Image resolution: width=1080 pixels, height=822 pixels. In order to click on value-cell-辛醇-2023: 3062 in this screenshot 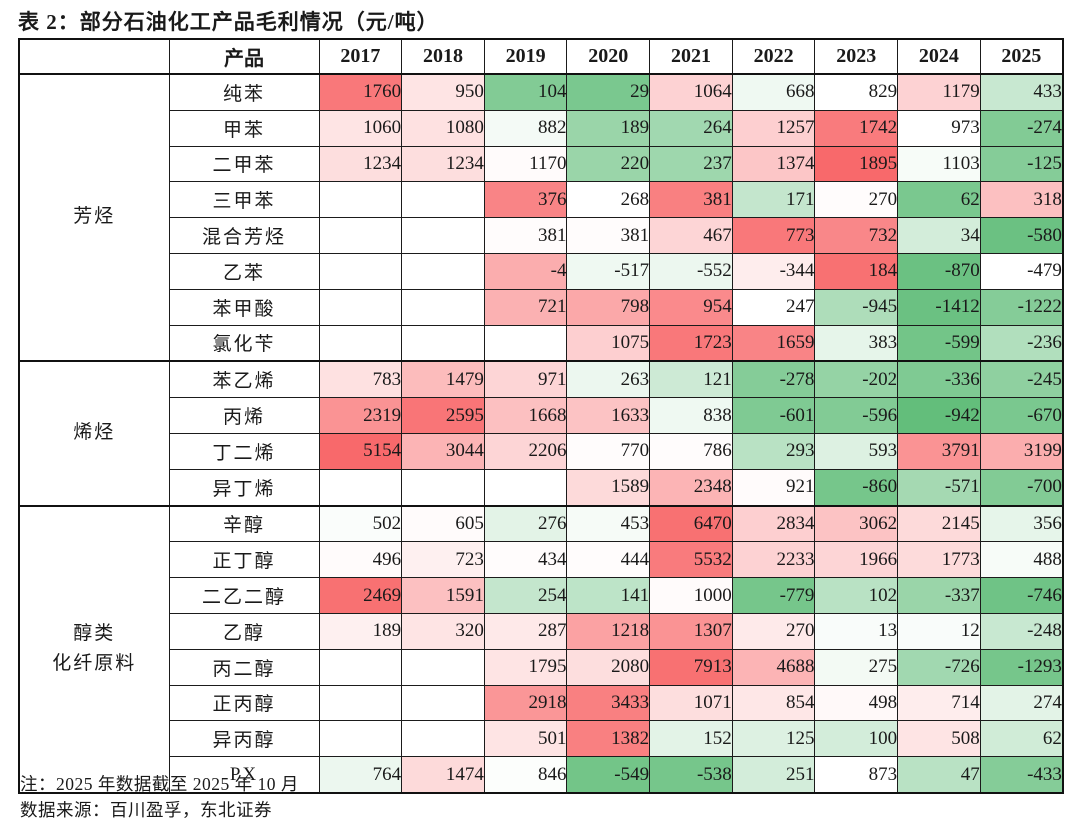, I will do `click(856, 523)`.